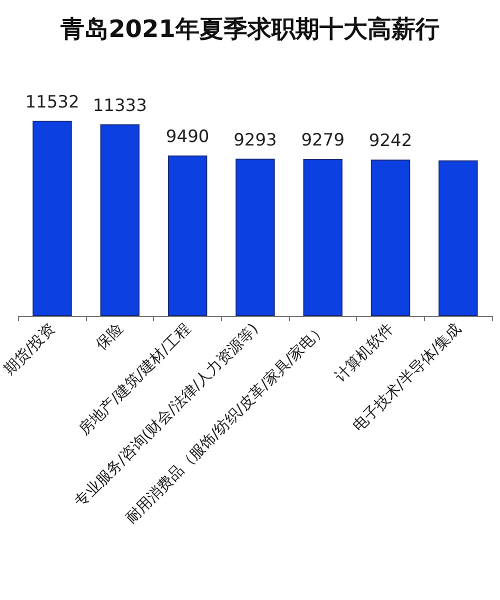 The image size is (500, 600). What do you see at coordinates (364, 353) in the screenshot?
I see `x-tick-label: 计算机软件` at bounding box center [364, 353].